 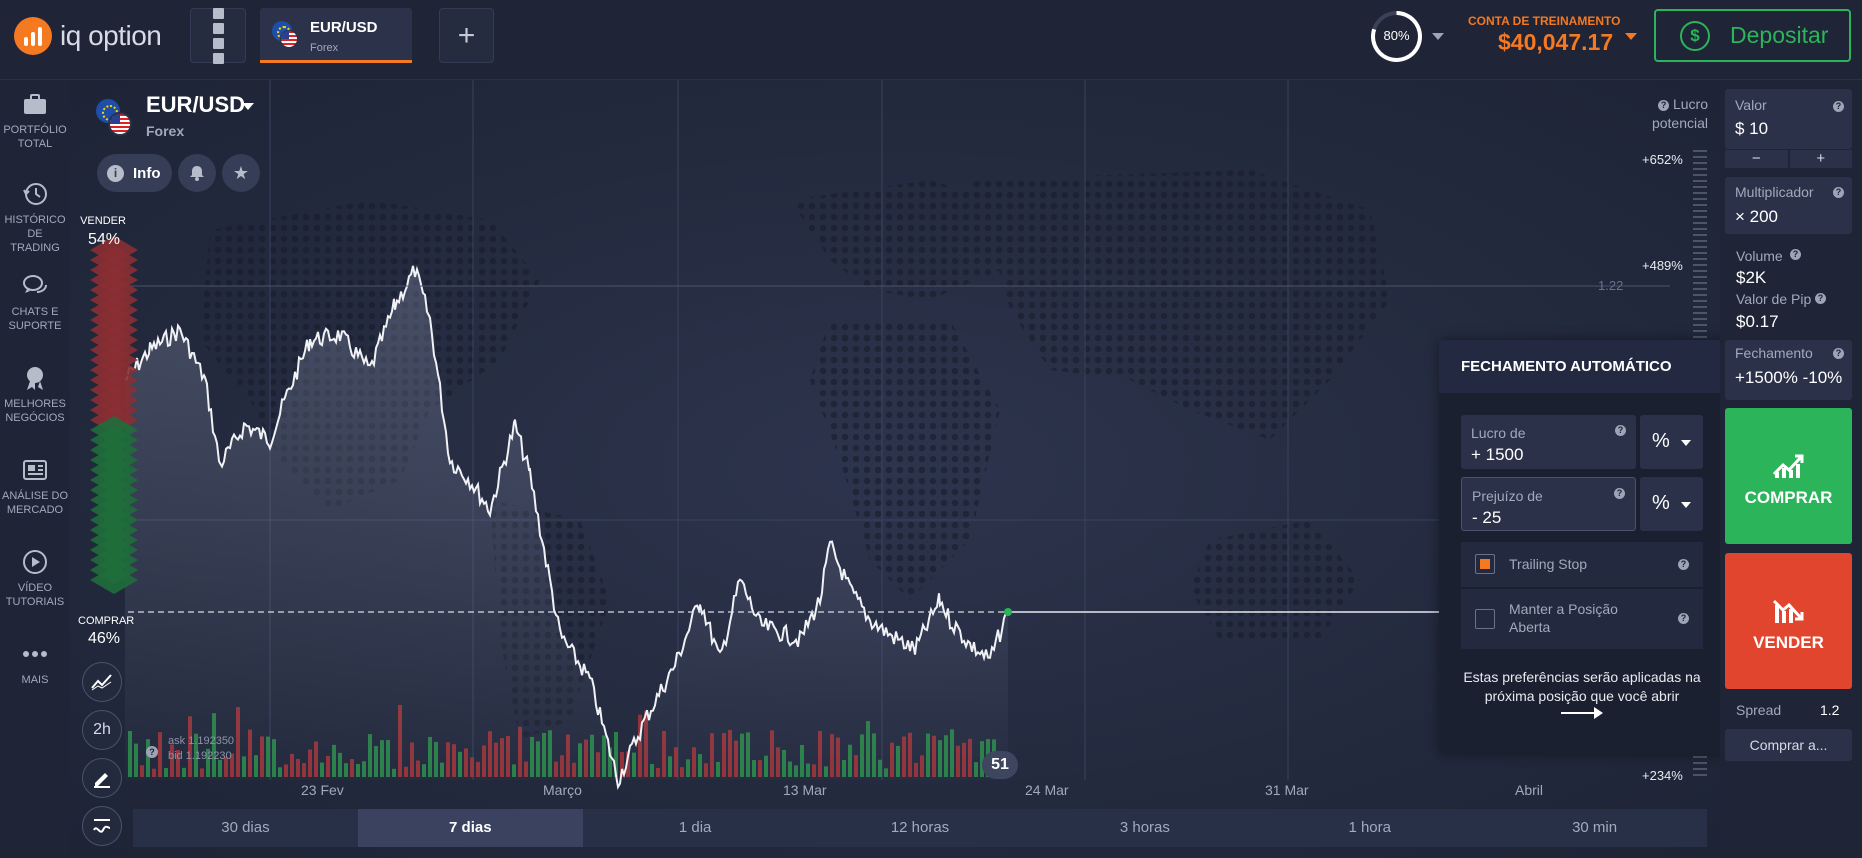 I want to click on stop-loss-field: Prejuízo de ? - 25, so click(x=1548, y=504).